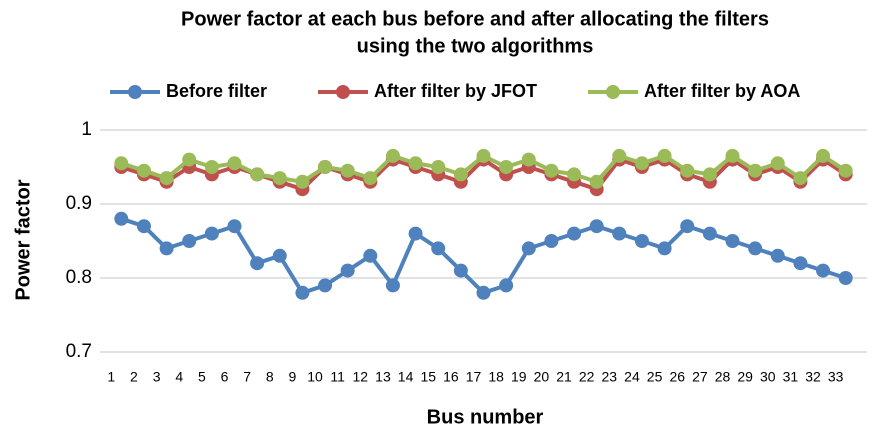 The image size is (883, 432). Describe the element at coordinates (455, 91) in the screenshot. I see `legend-label: After filter by JFOT` at that location.